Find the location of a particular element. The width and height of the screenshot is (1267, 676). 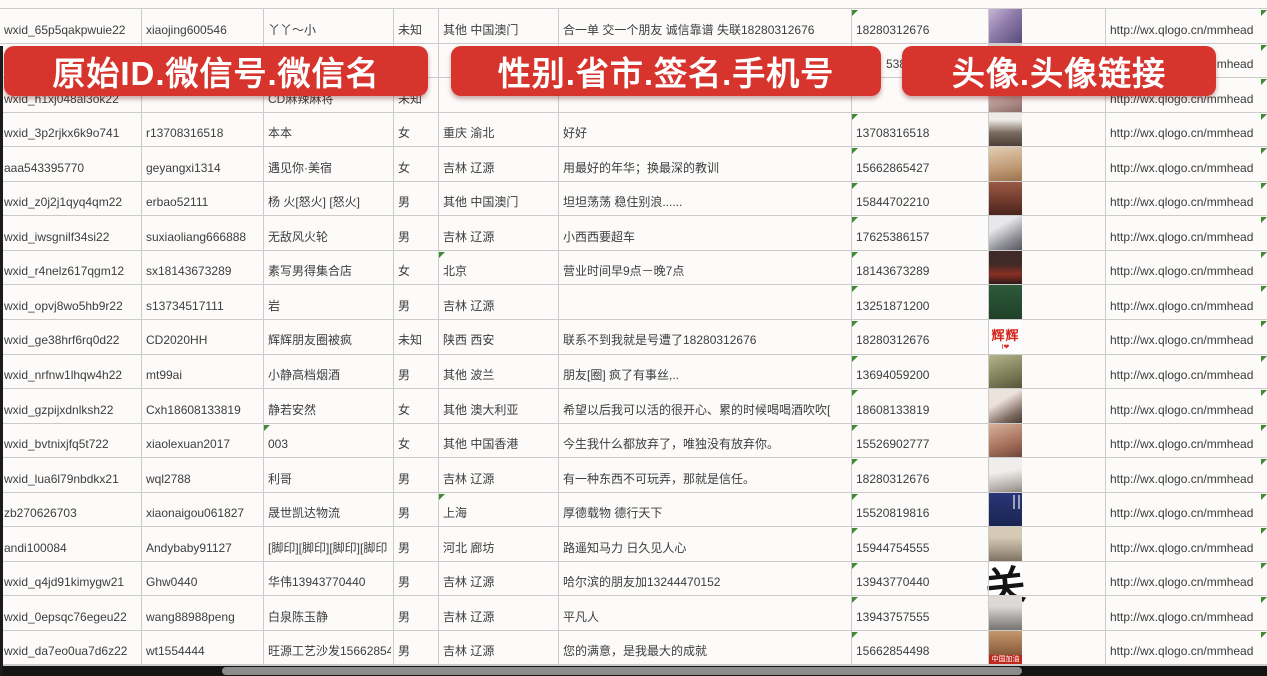

cell-original-id: wxid_0epsqc76egeu22 is located at coordinates (65, 616).